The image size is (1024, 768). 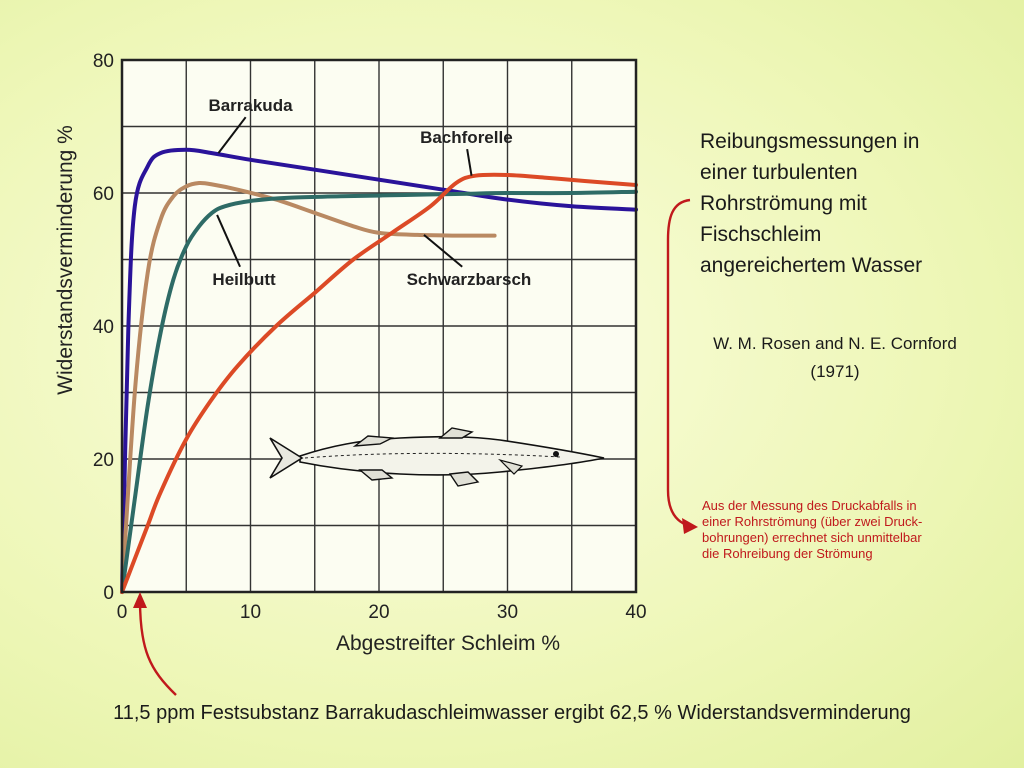 I want to click on y-tick-label: 20, so click(x=103, y=460).